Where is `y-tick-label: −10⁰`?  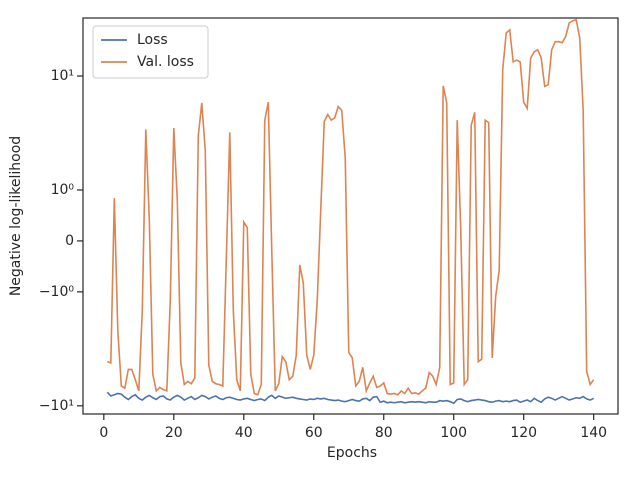
y-tick-label: −10⁰ is located at coordinates (57, 292).